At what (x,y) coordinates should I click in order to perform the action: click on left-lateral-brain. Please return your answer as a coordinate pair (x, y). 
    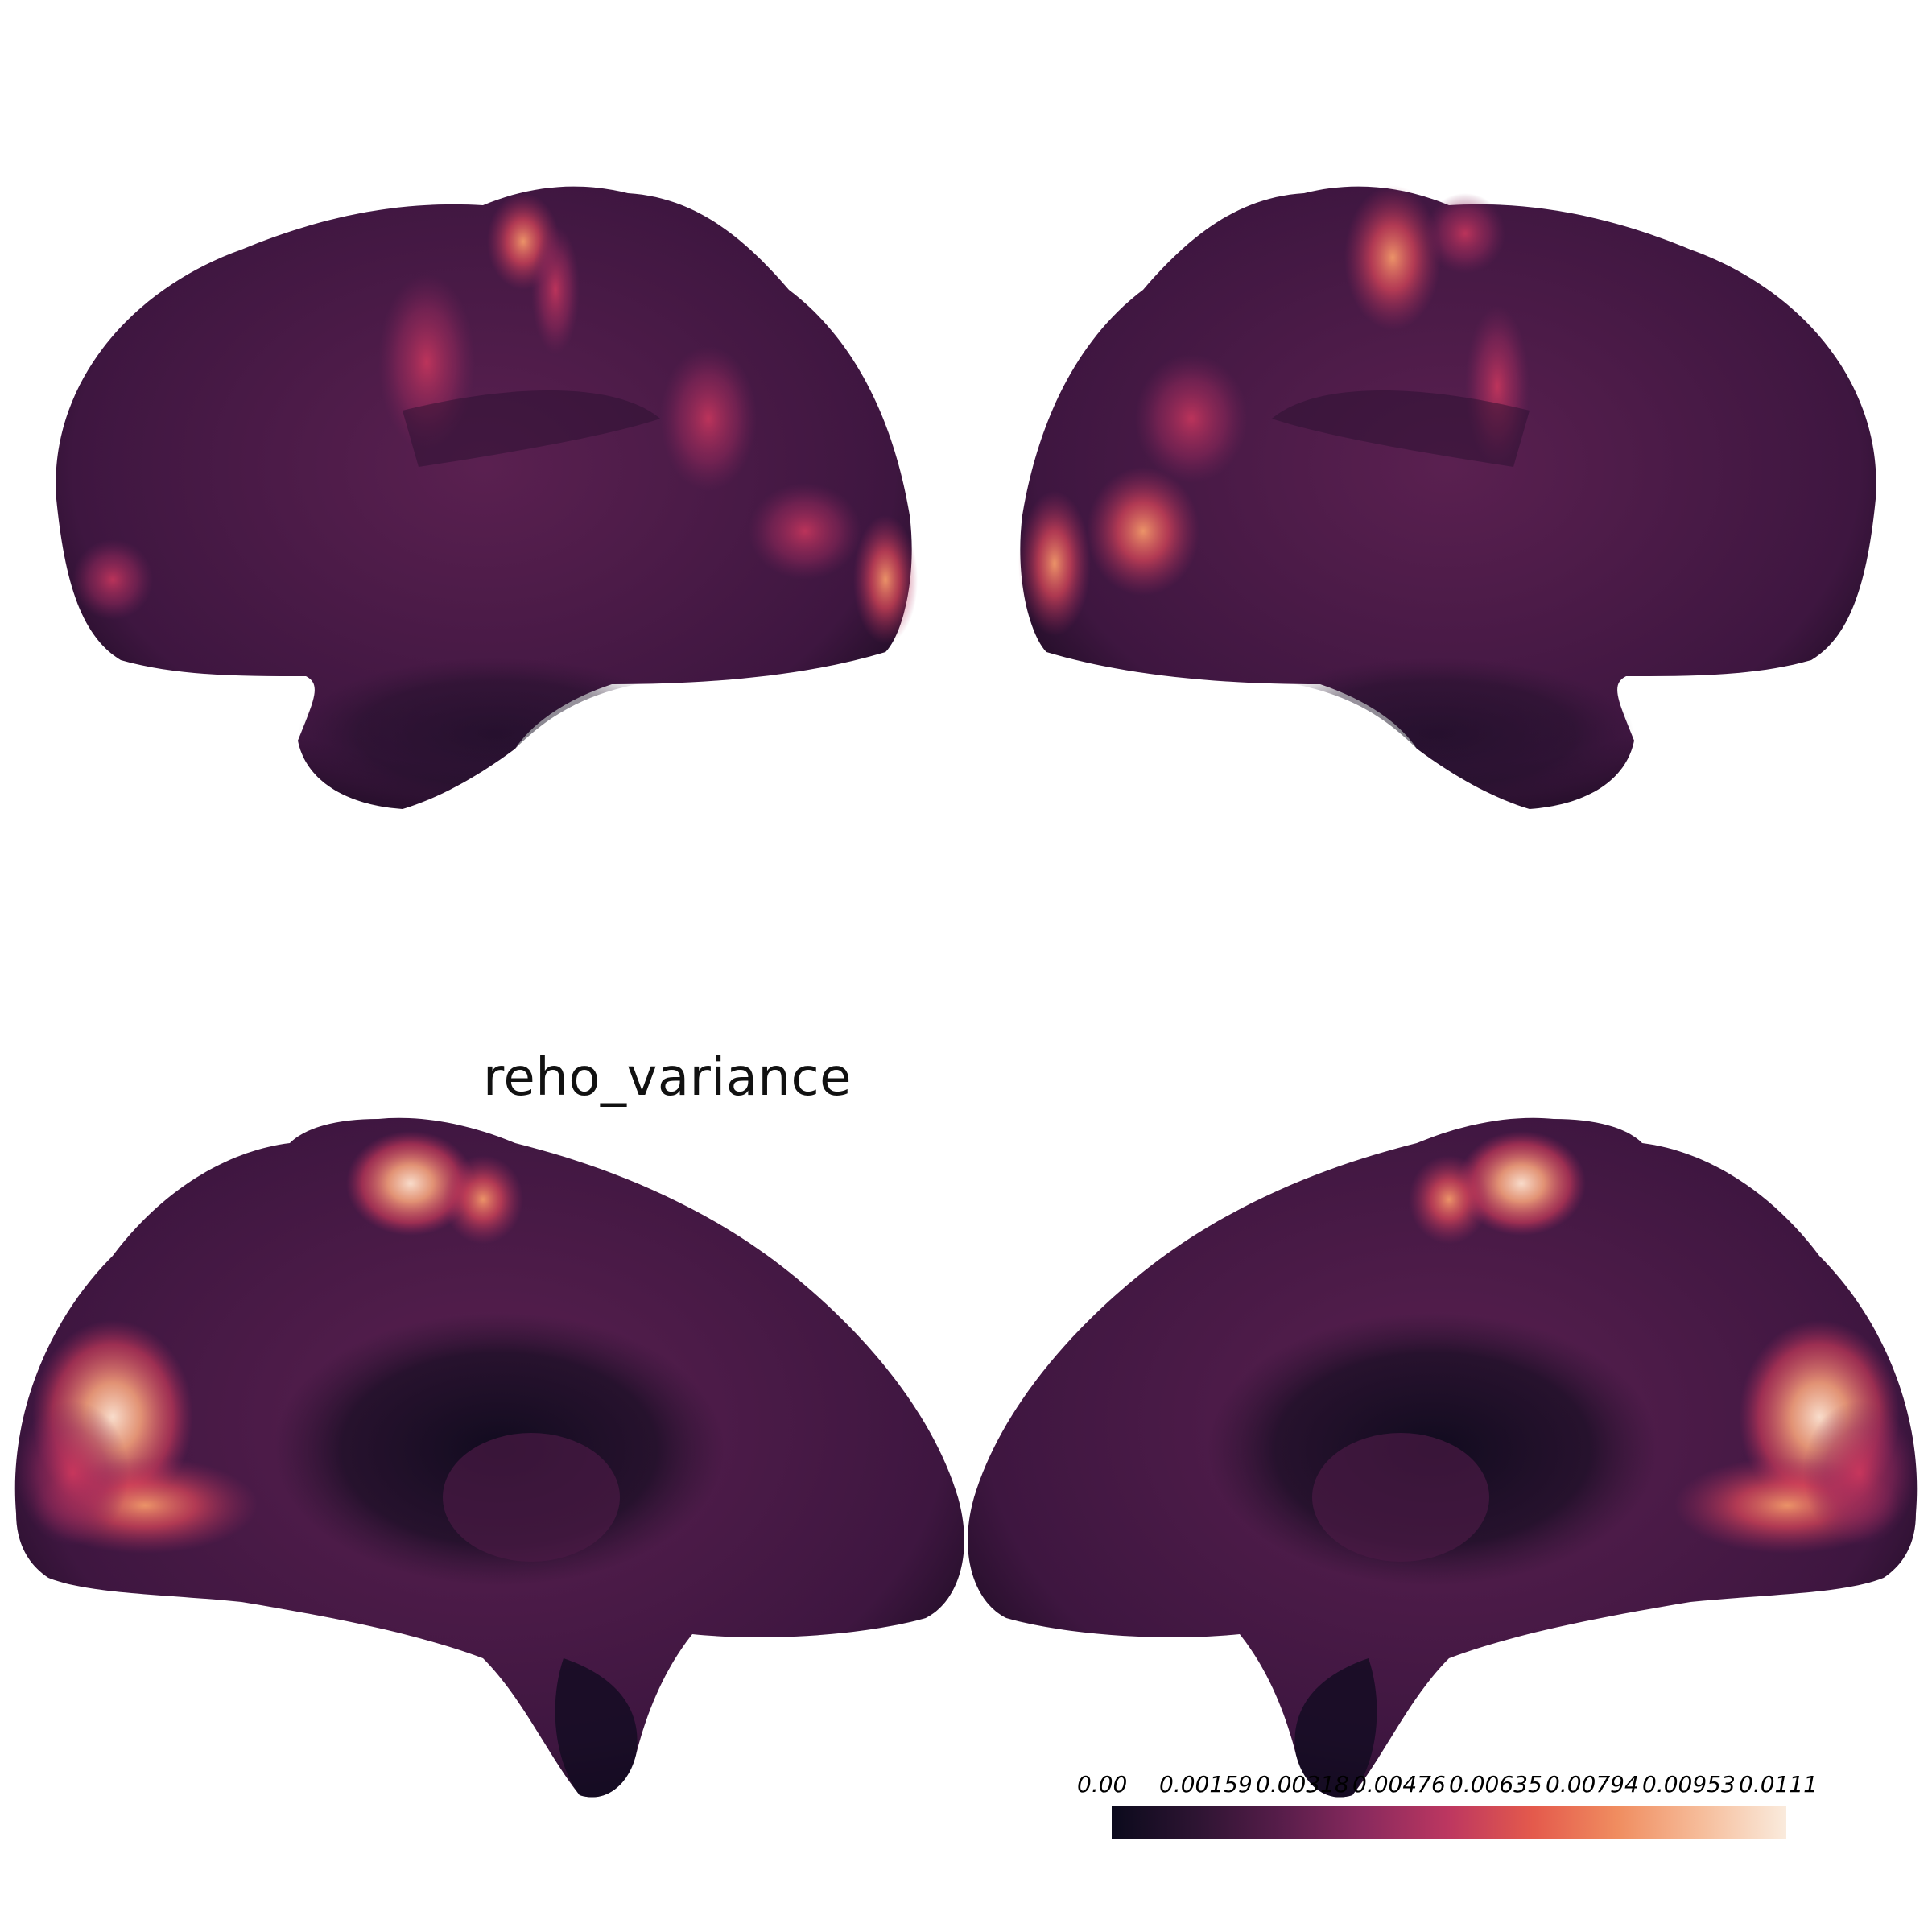
    Looking at the image, I should click on (487, 497).